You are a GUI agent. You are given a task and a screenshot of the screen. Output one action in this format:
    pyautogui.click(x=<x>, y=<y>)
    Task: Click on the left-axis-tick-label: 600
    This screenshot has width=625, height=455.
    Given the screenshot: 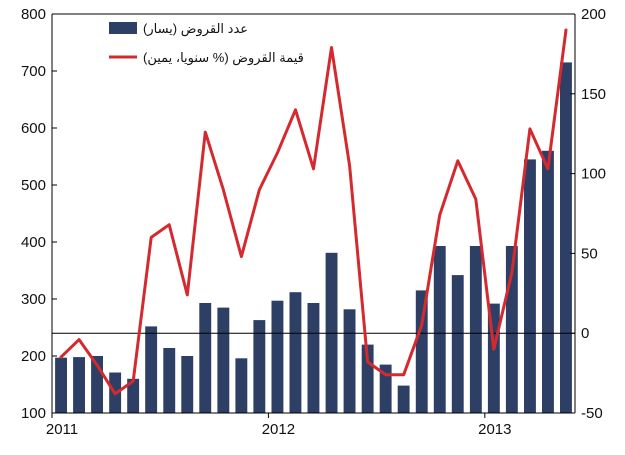 What is the action you would take?
    pyautogui.click(x=33, y=128)
    